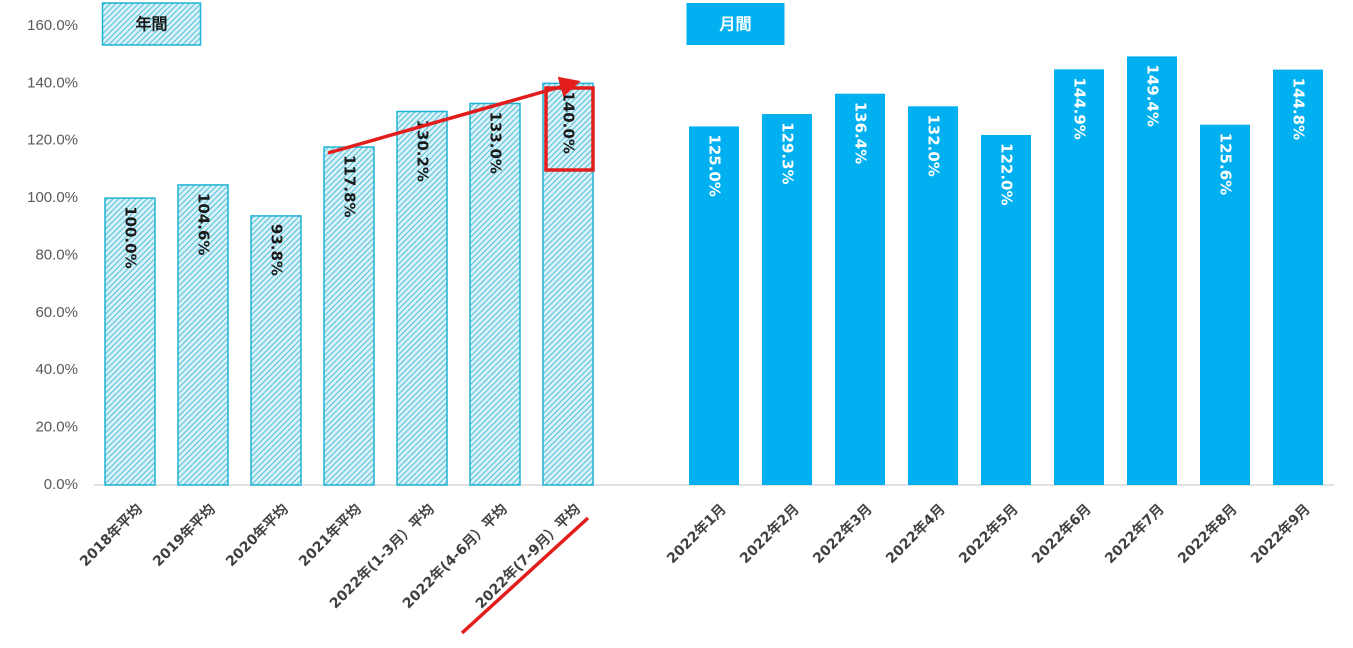 The image size is (1353, 648). What do you see at coordinates (788, 153) in the screenshot?
I see `value-label: 129.3%` at bounding box center [788, 153].